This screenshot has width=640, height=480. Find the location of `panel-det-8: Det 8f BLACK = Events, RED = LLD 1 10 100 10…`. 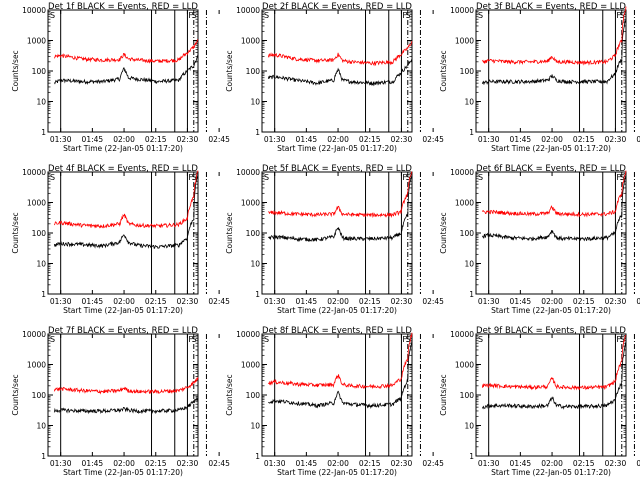

panel-det-8: Det 8f BLACK = Events, RED = LLD 1 10 100 10… is located at coordinates (334, 401).